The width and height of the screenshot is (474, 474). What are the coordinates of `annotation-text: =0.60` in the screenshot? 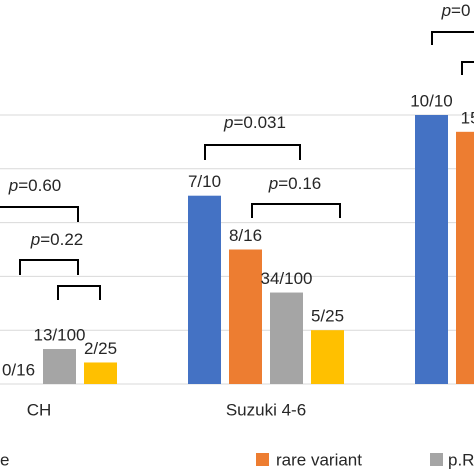 It's located at (39, 185).